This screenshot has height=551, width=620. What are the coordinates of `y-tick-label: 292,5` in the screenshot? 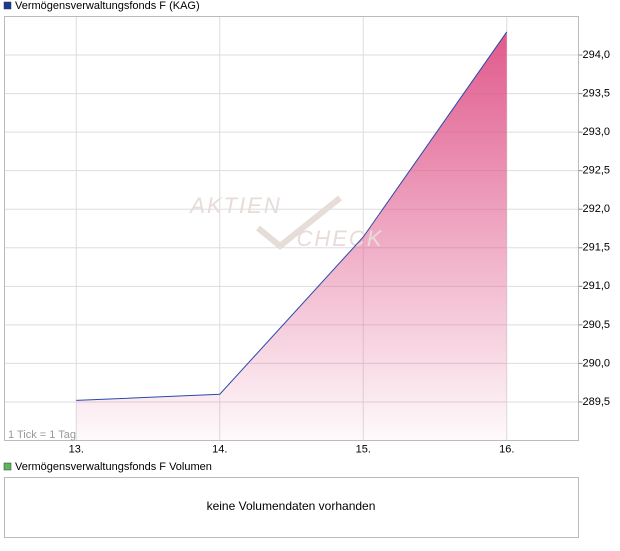 It's located at (597, 171).